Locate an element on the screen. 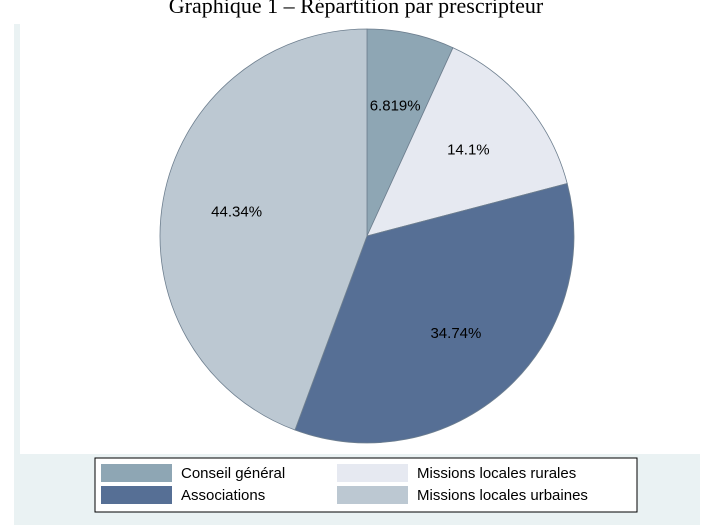  legend-label: Conseil général is located at coordinates (233, 473).